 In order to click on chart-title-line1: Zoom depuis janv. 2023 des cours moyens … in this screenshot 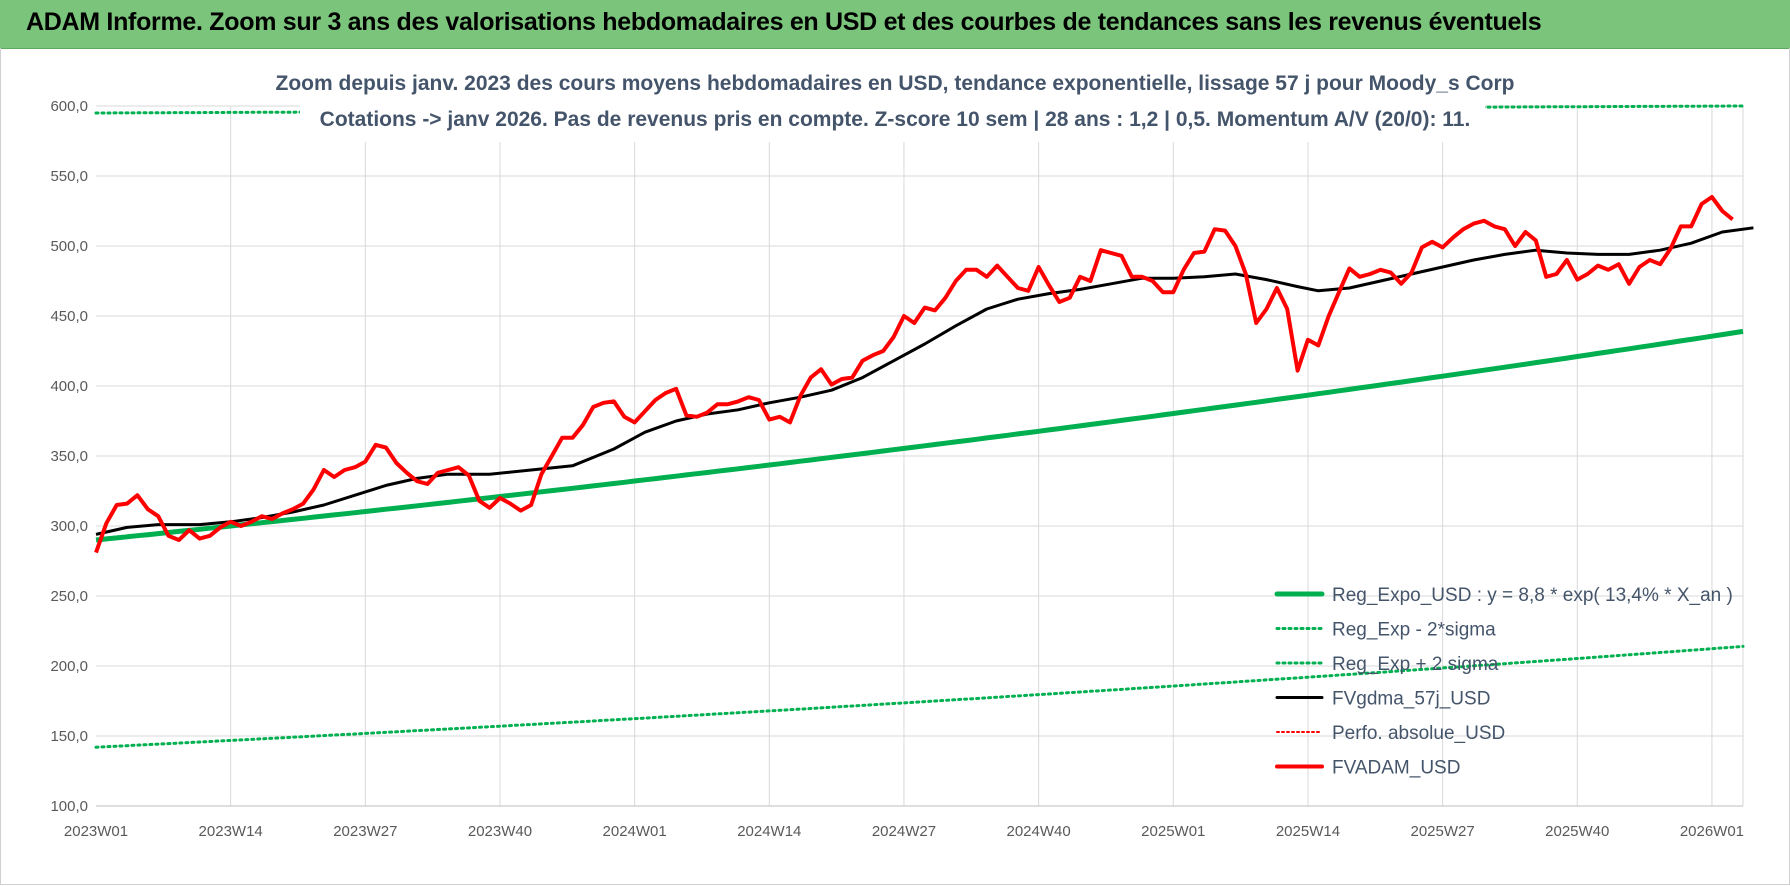, I will do `click(895, 83)`.